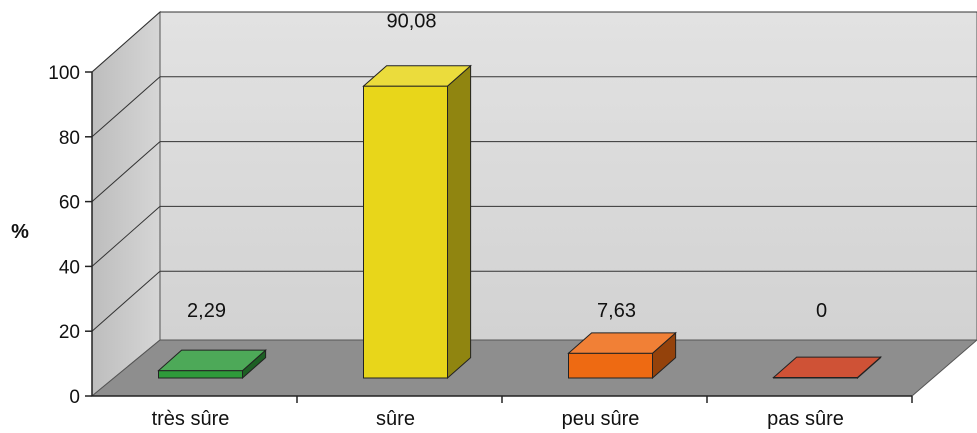  What do you see at coordinates (69, 332) in the screenshot?
I see `y-tick-label: 20` at bounding box center [69, 332].